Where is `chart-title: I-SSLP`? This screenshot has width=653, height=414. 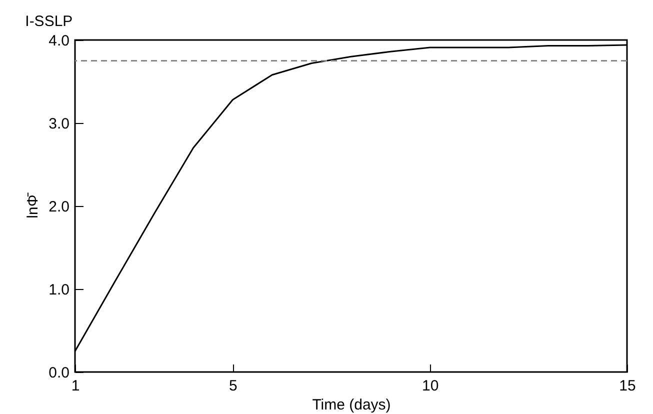 chart-title: I-SSLP is located at coordinates (49, 21).